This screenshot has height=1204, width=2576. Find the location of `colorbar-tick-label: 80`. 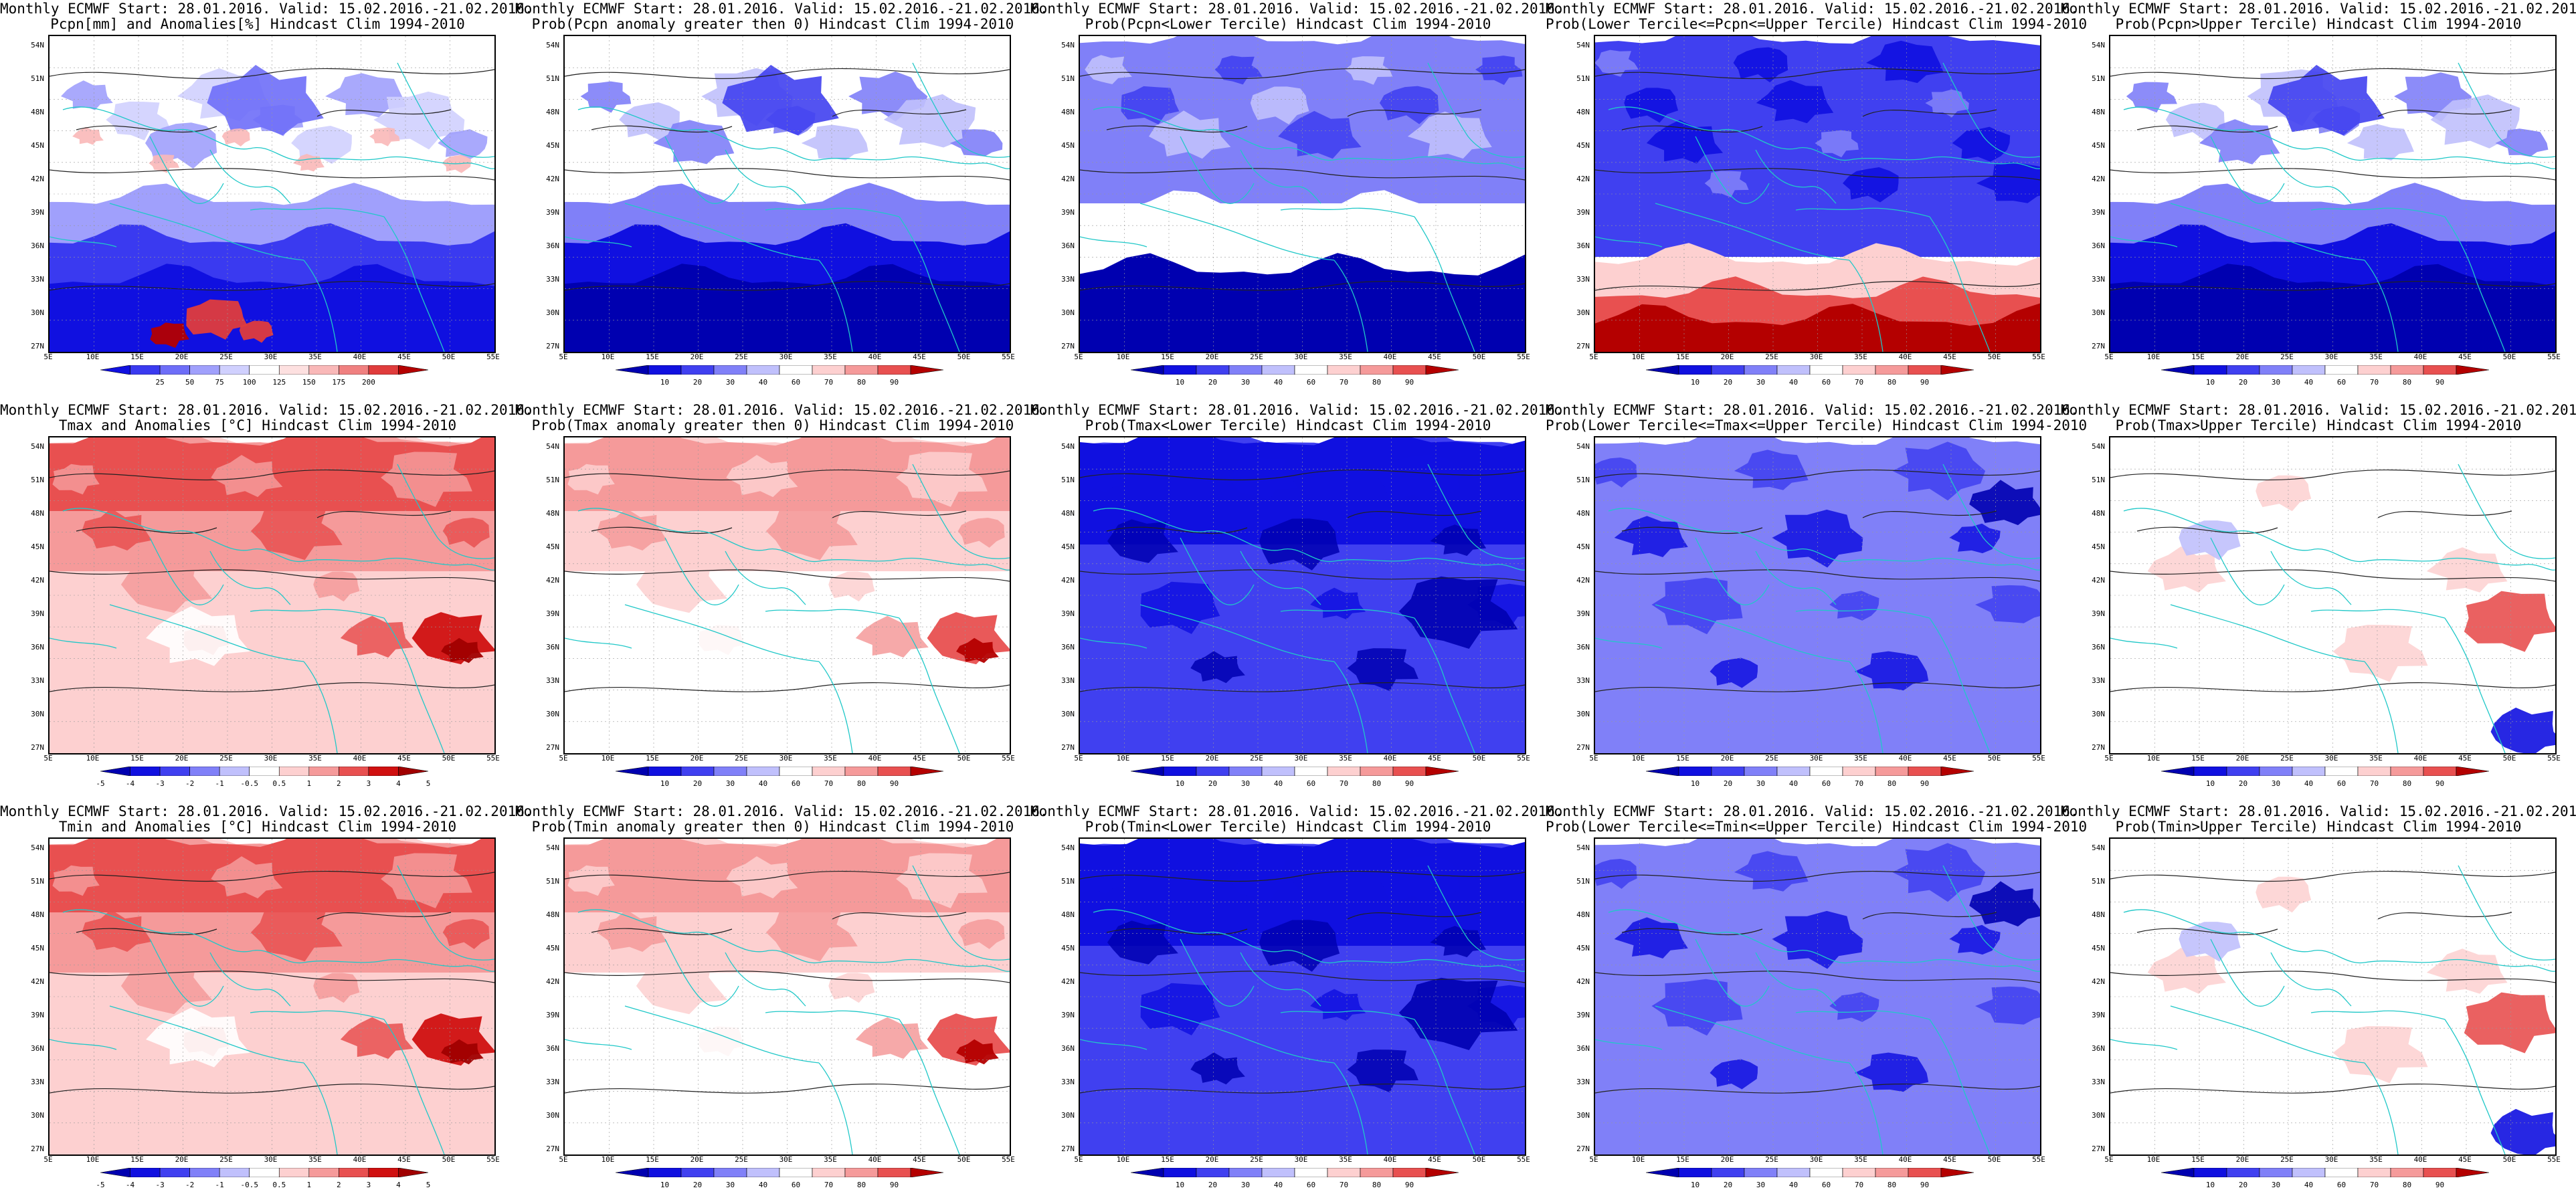

colorbar-tick-label: 80 is located at coordinates (861, 783).